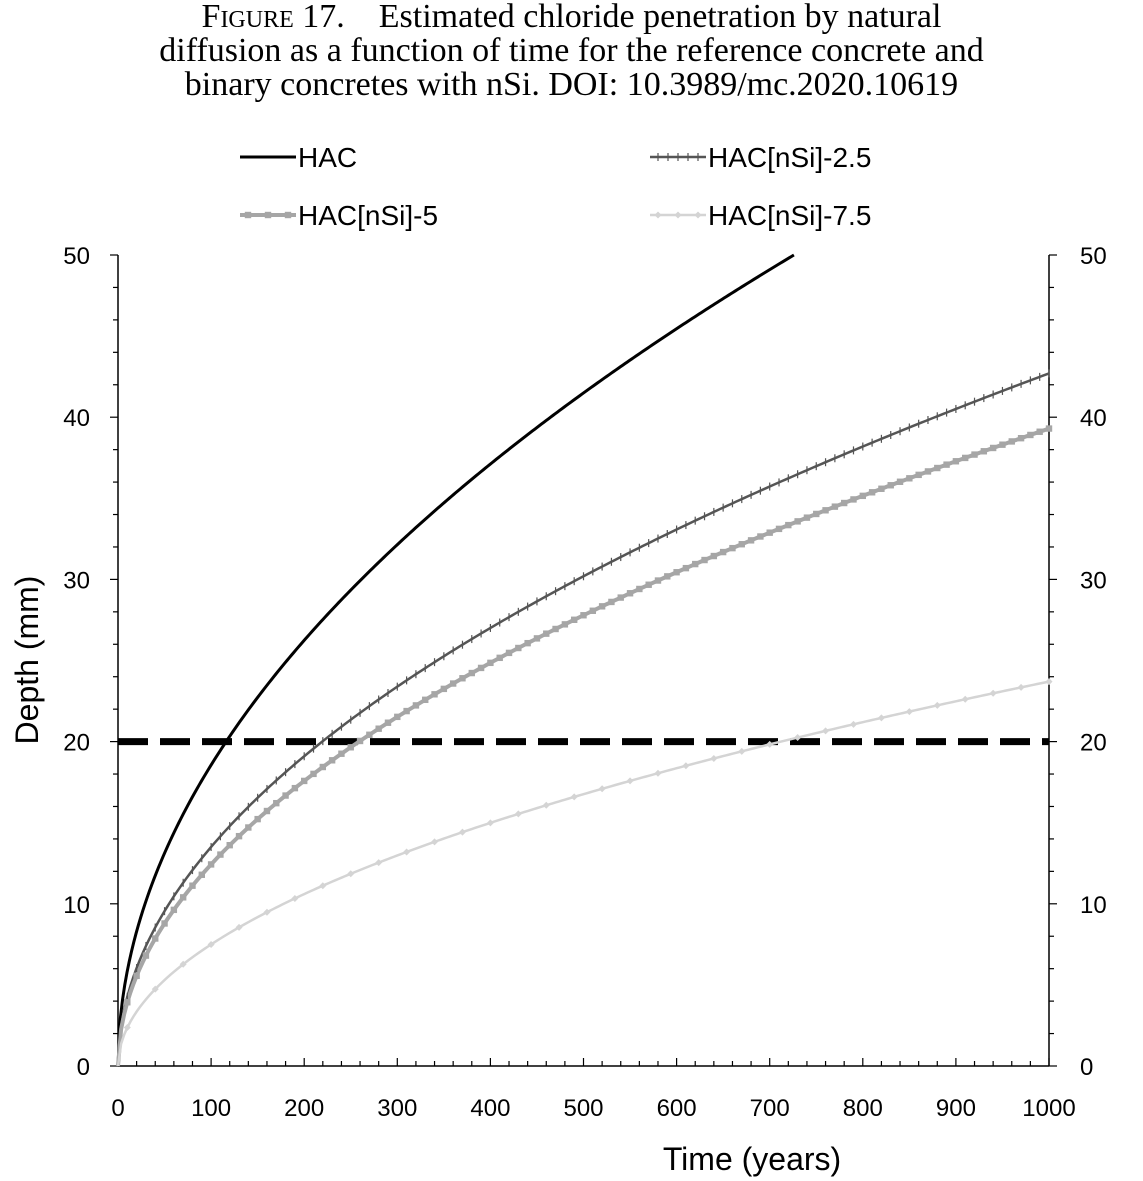 The width and height of the screenshot is (1143, 1181). I want to click on y-tick-label-left: 0, so click(83, 1067).